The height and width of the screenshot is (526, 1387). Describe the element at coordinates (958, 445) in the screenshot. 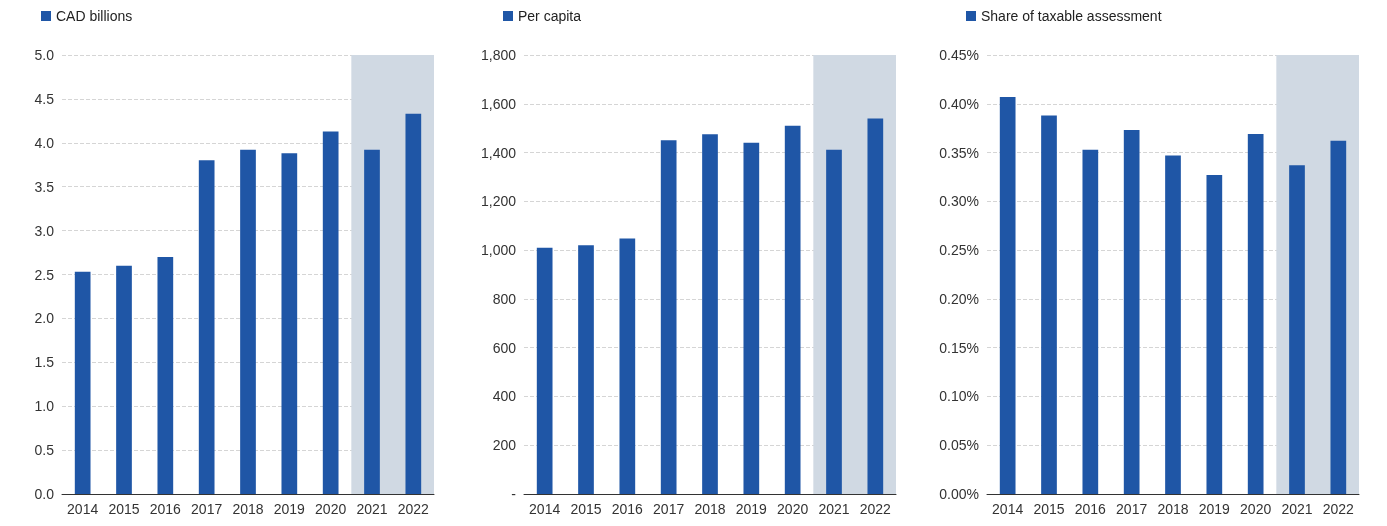

I see `y-tick-label: 0.05%` at that location.